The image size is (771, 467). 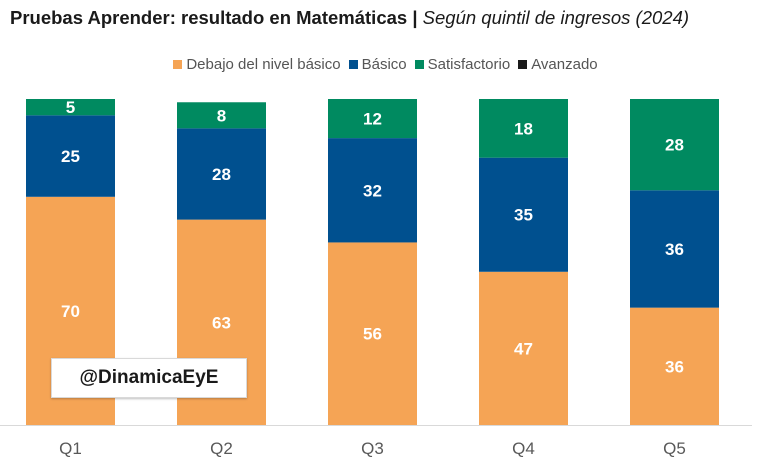 I want to click on x-tick-label: Q2, so click(x=221, y=448).